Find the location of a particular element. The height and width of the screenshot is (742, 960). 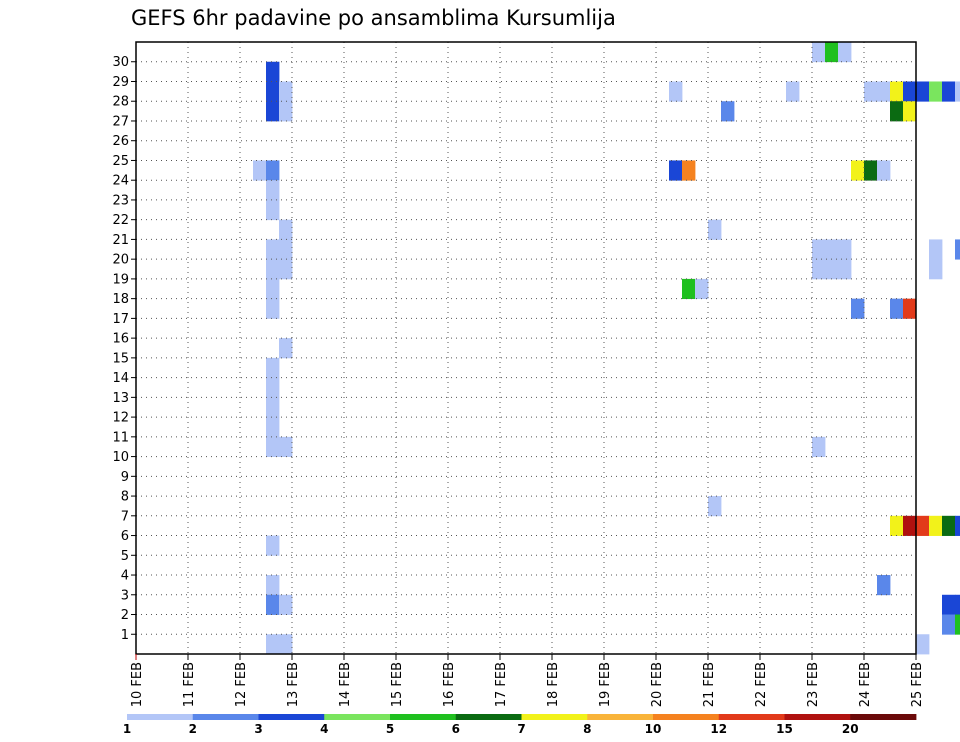

y-tick-label: 12 is located at coordinates (120, 418).